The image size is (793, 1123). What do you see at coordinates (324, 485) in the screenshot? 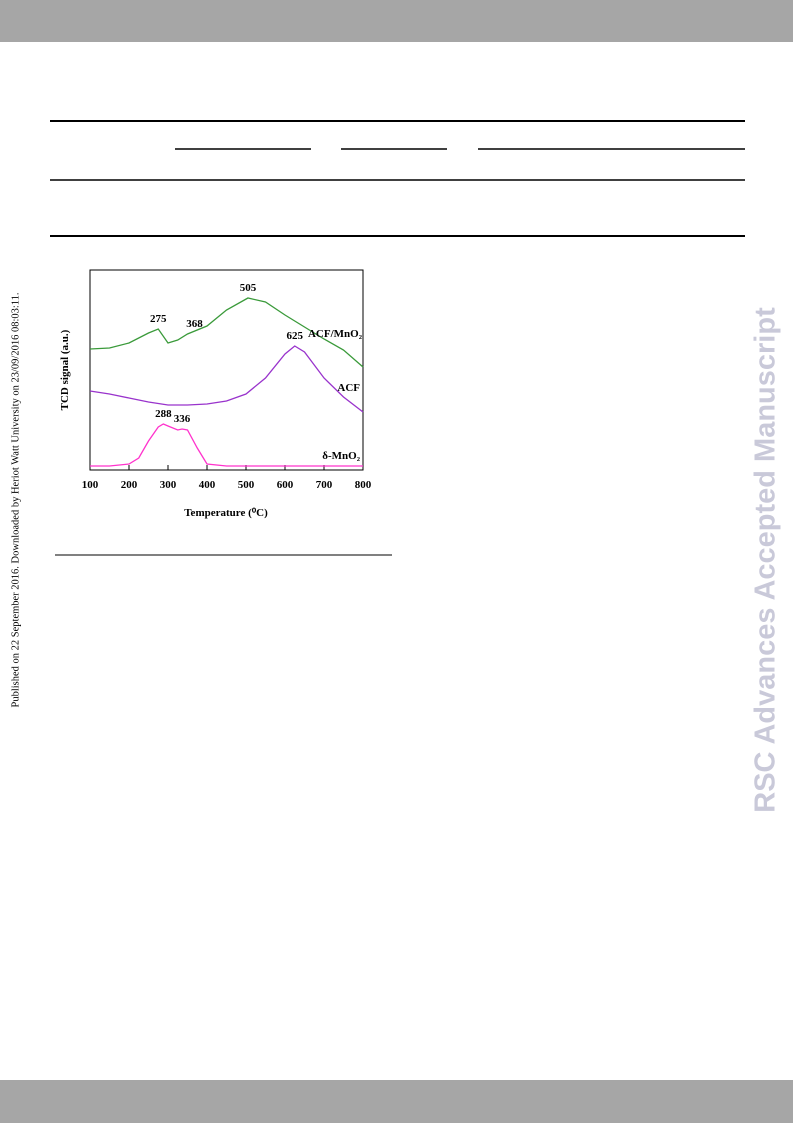
I see `x-tick-label: 700` at bounding box center [324, 485].